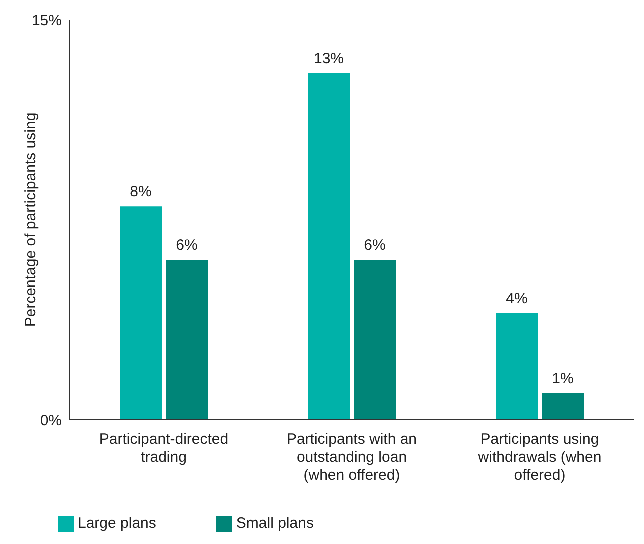 This screenshot has height=544, width=644. Describe the element at coordinates (352, 457) in the screenshot. I see `x-tick-label: Participants with an outstanding loan (when offered)` at that location.